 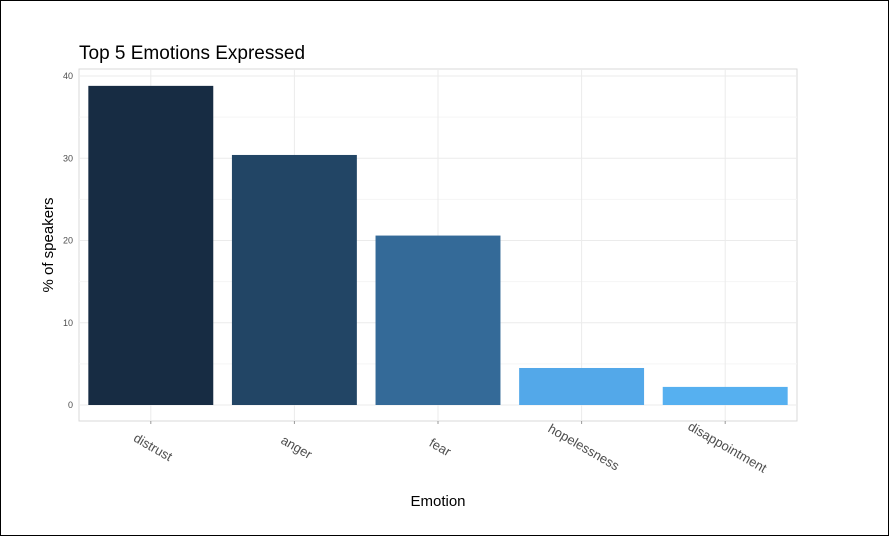 What do you see at coordinates (151, 245) in the screenshot?
I see `bar-distrust` at bounding box center [151, 245].